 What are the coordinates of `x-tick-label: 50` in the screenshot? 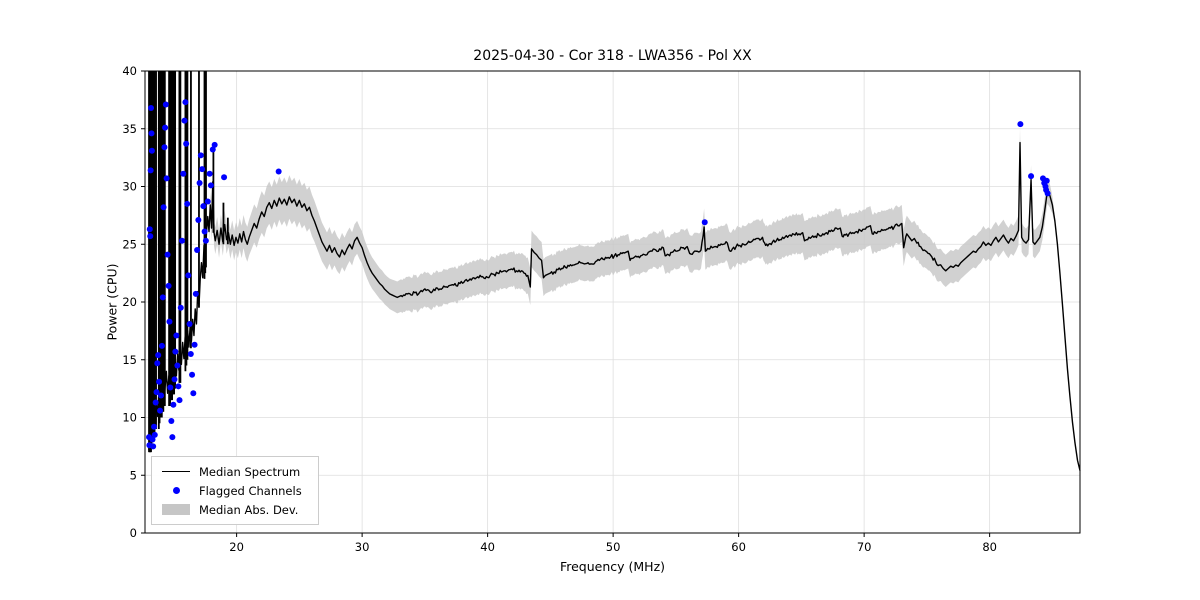 It's located at (613, 547).